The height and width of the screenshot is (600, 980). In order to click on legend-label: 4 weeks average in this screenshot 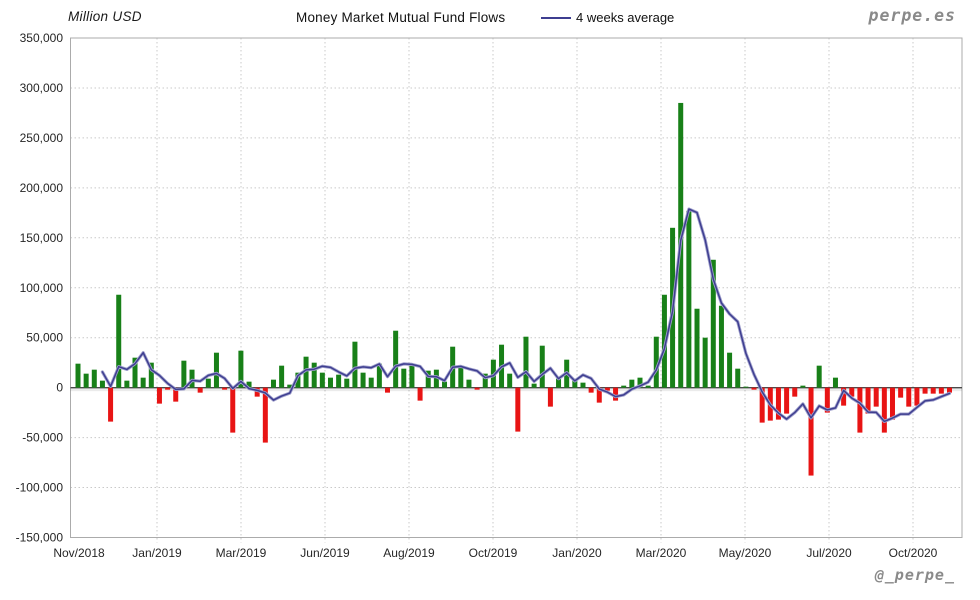, I will do `click(625, 17)`.